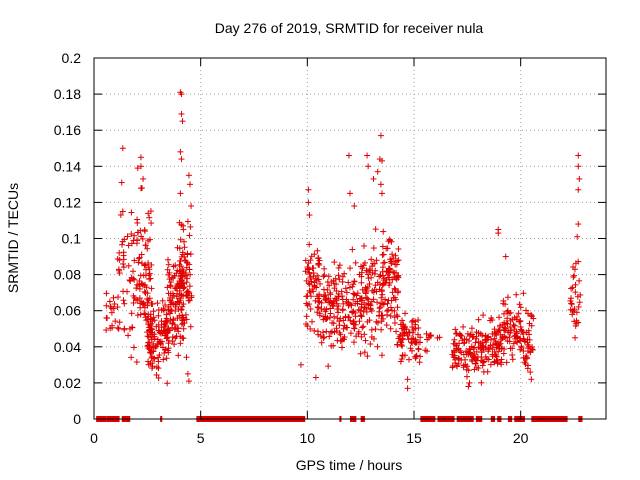 This screenshot has width=640, height=480. What do you see at coordinates (349, 465) in the screenshot?
I see `x-axis-label: GPS time / hours` at bounding box center [349, 465].